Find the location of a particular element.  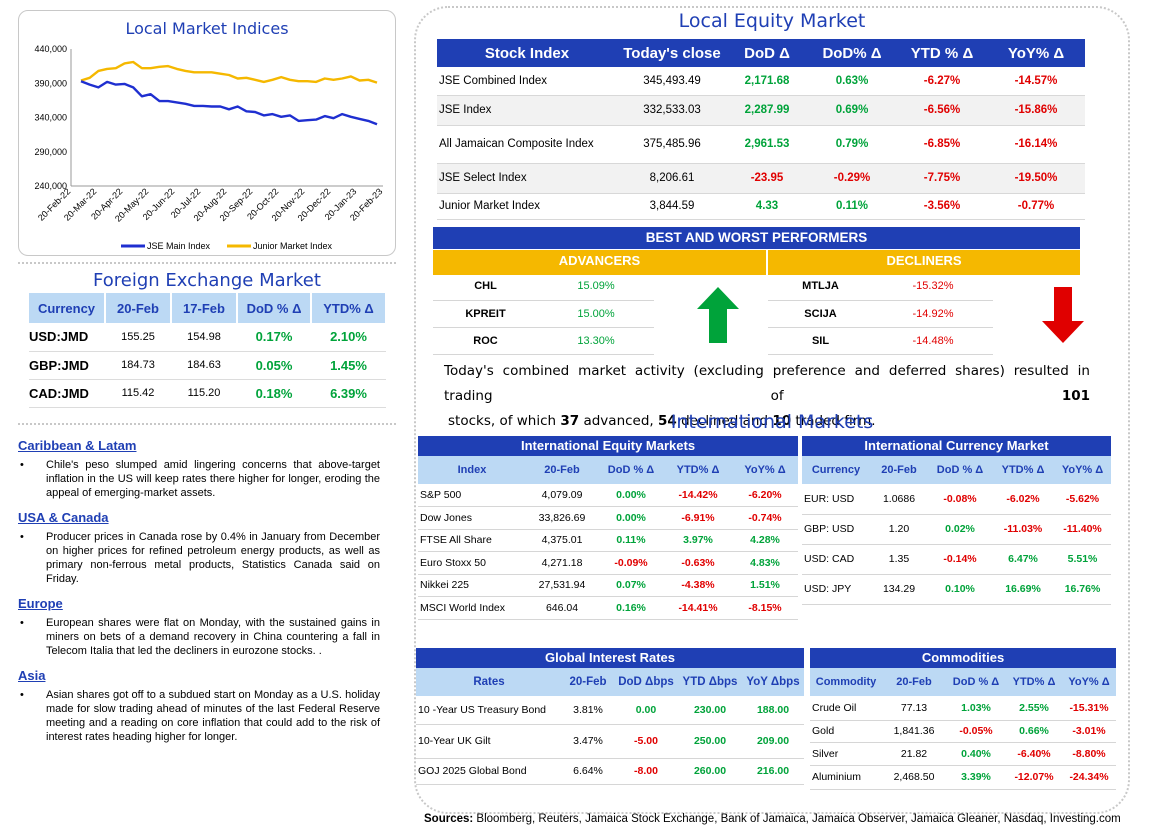

column-header: DoD Δ is located at coordinates (767, 53).